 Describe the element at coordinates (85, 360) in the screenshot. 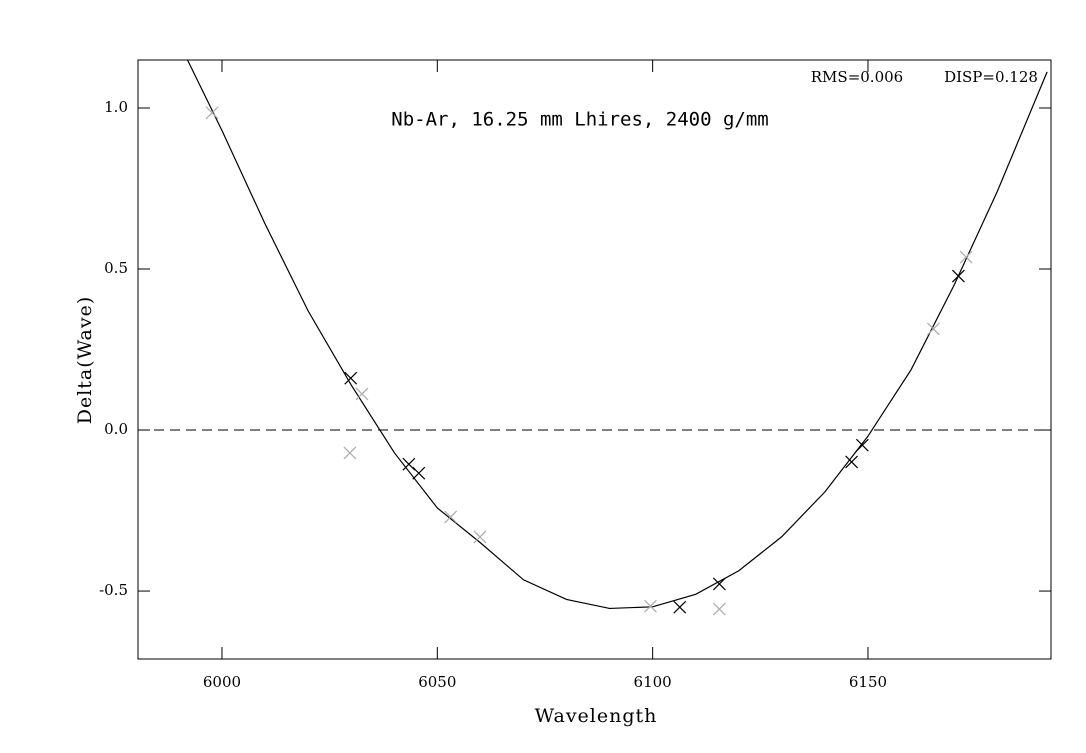

I see `y-axis-label: Delta(Wave)` at that location.